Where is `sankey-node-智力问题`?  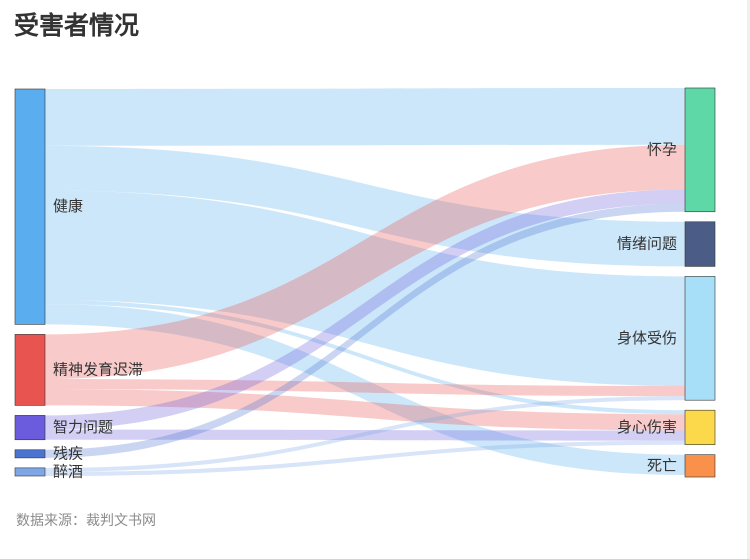
sankey-node-智力问题 is located at coordinates (30, 428).